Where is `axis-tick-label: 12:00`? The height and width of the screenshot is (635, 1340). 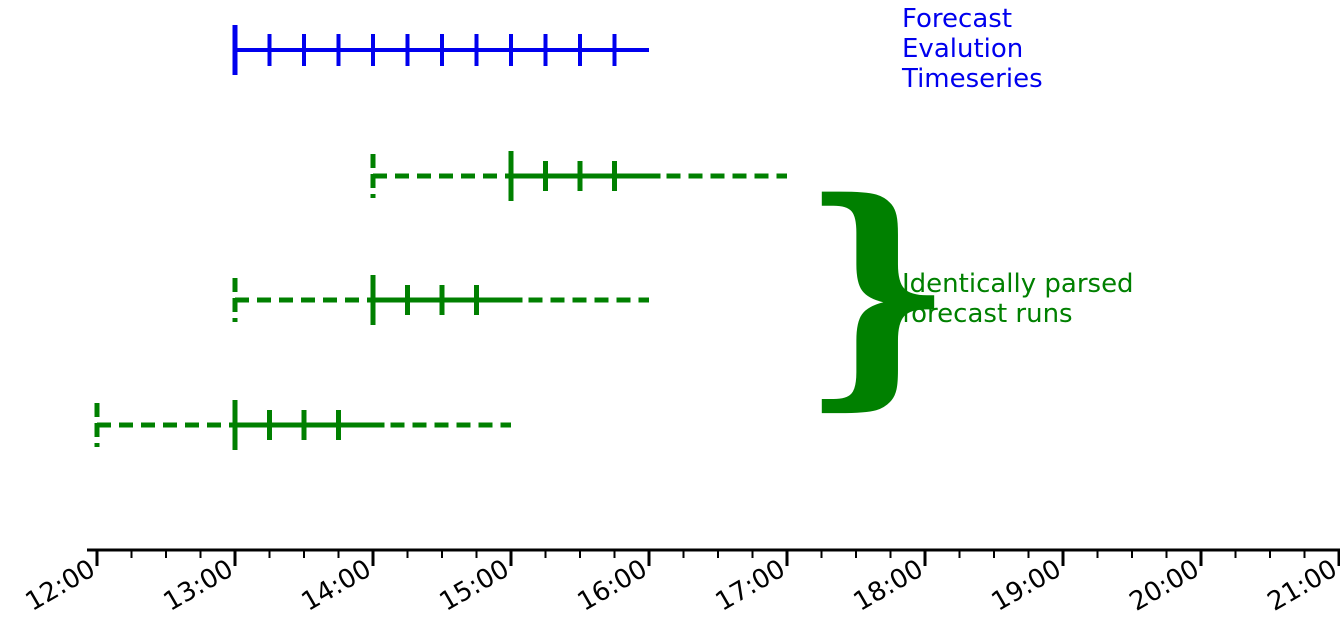 axis-tick-label: 12:00 is located at coordinates (61, 585).